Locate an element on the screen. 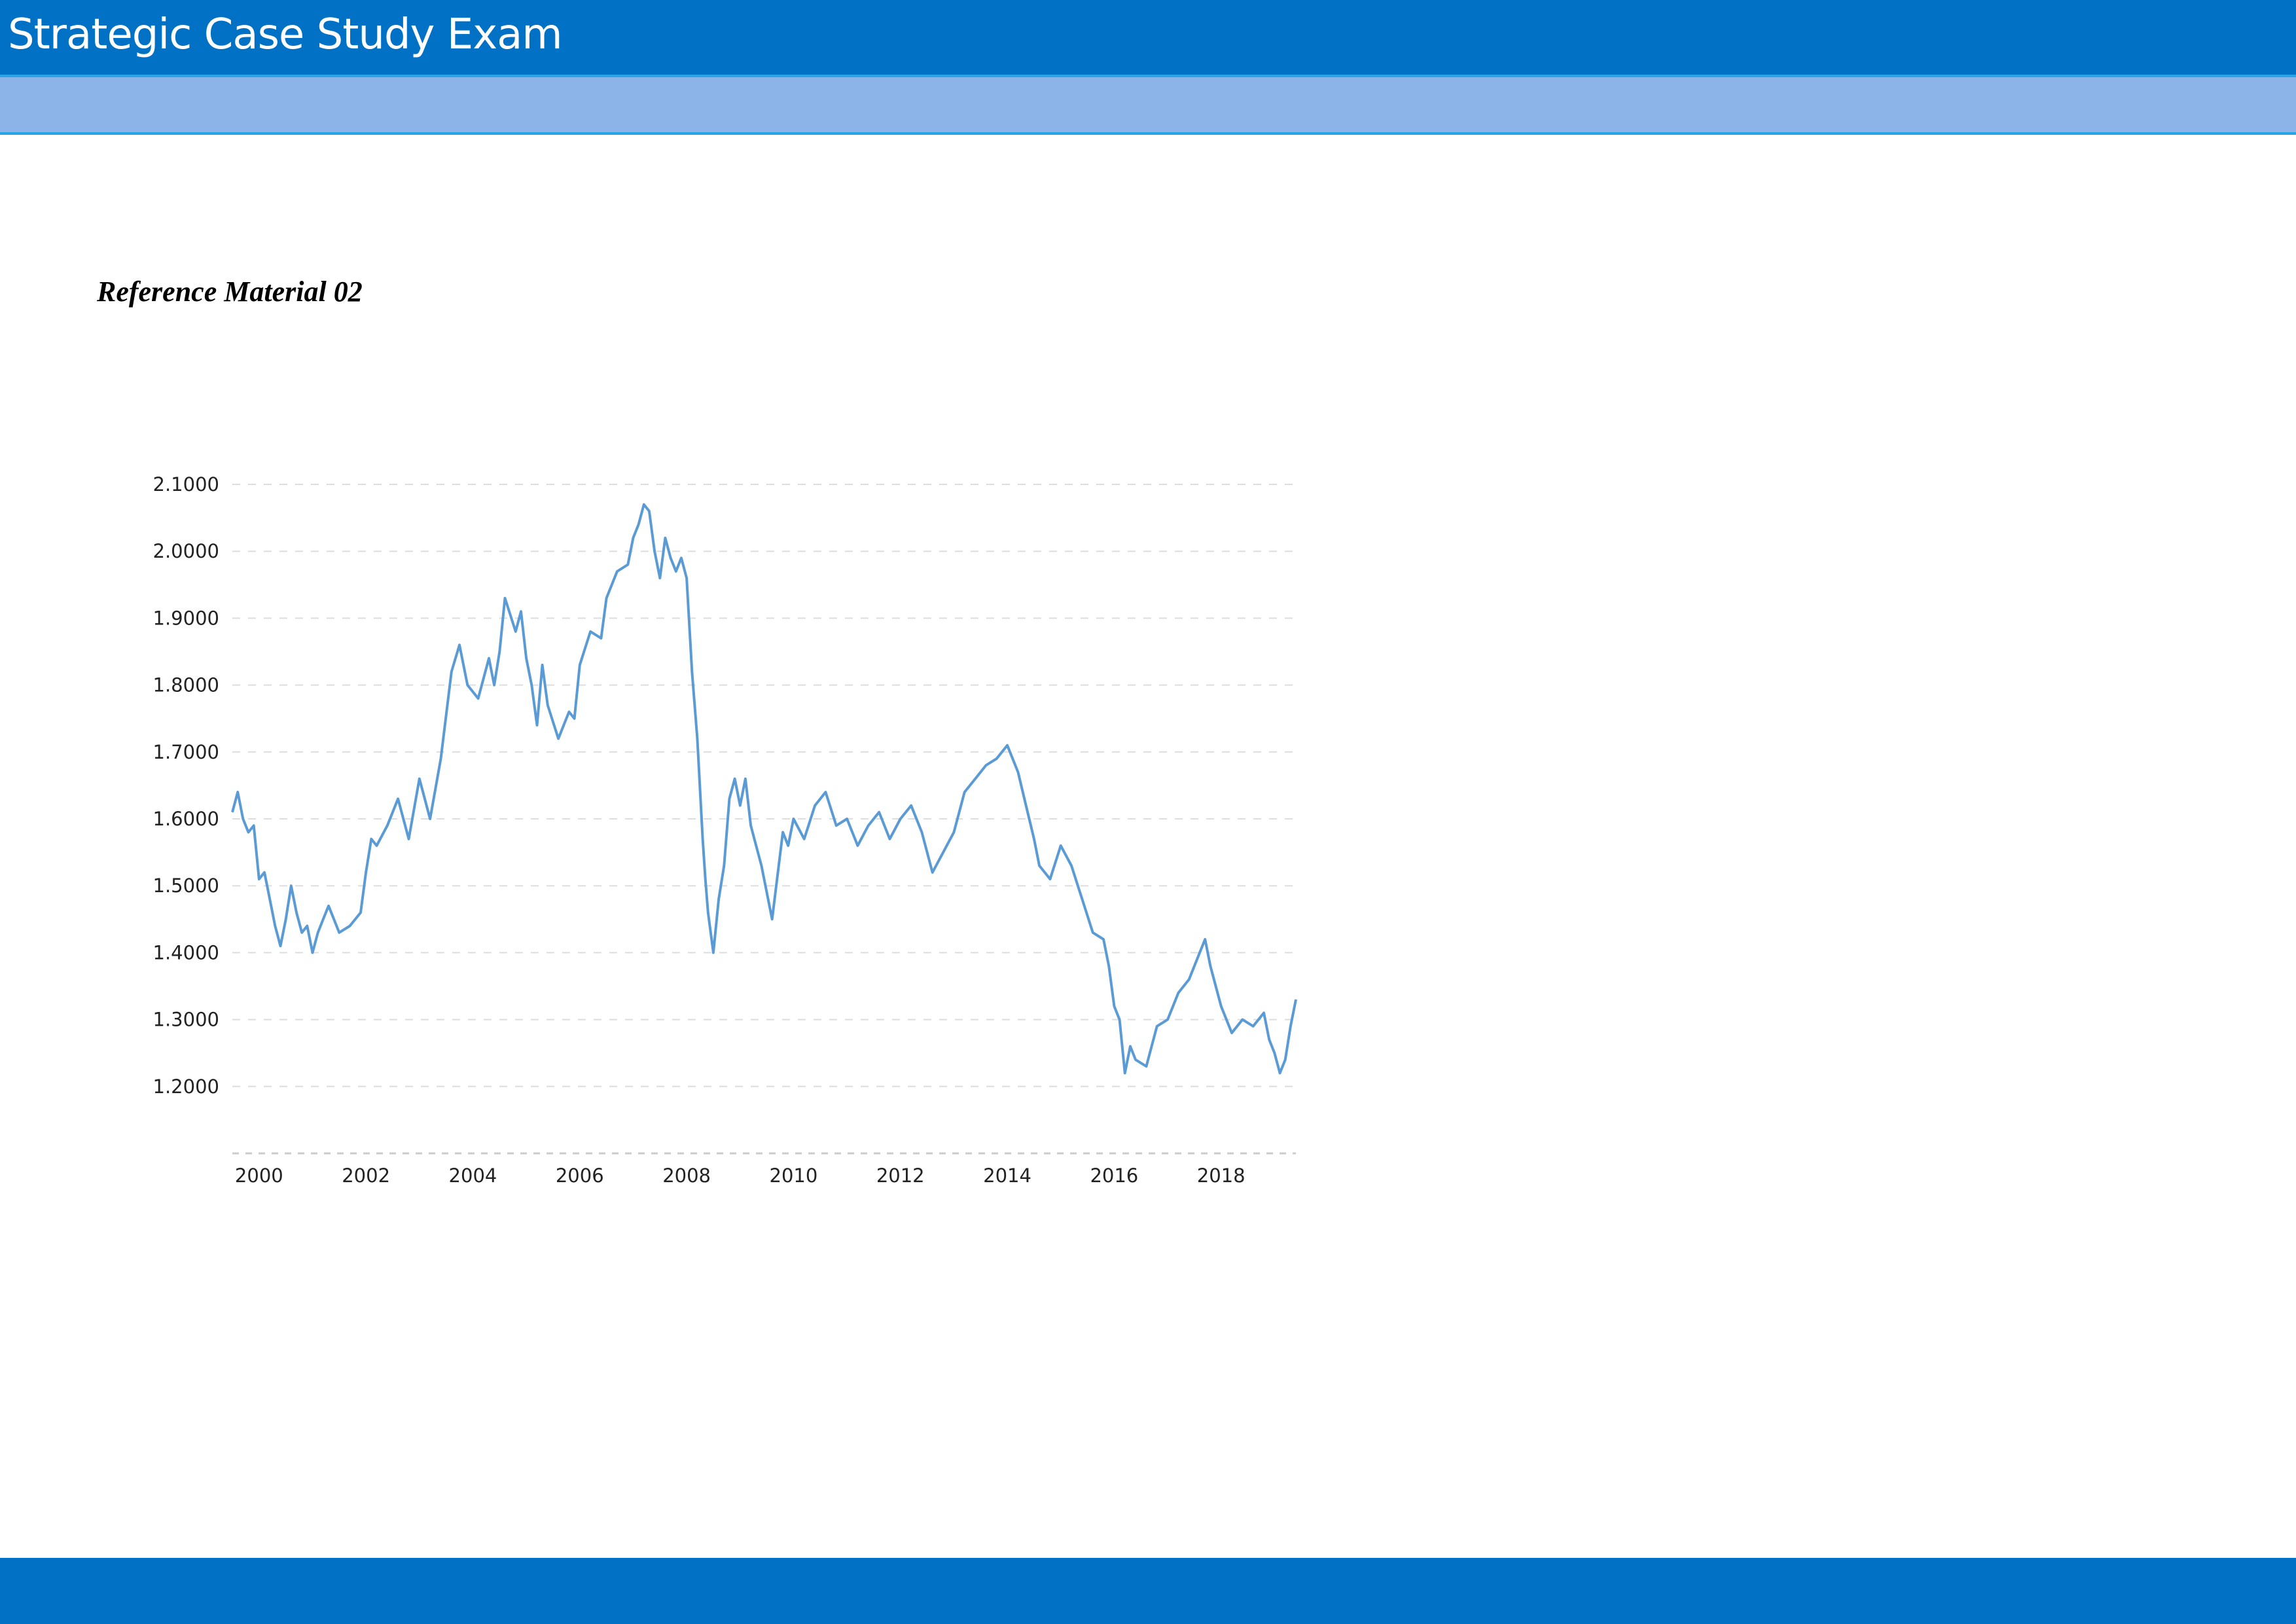  y-tick-label: 1.2000 is located at coordinates (186, 1086).